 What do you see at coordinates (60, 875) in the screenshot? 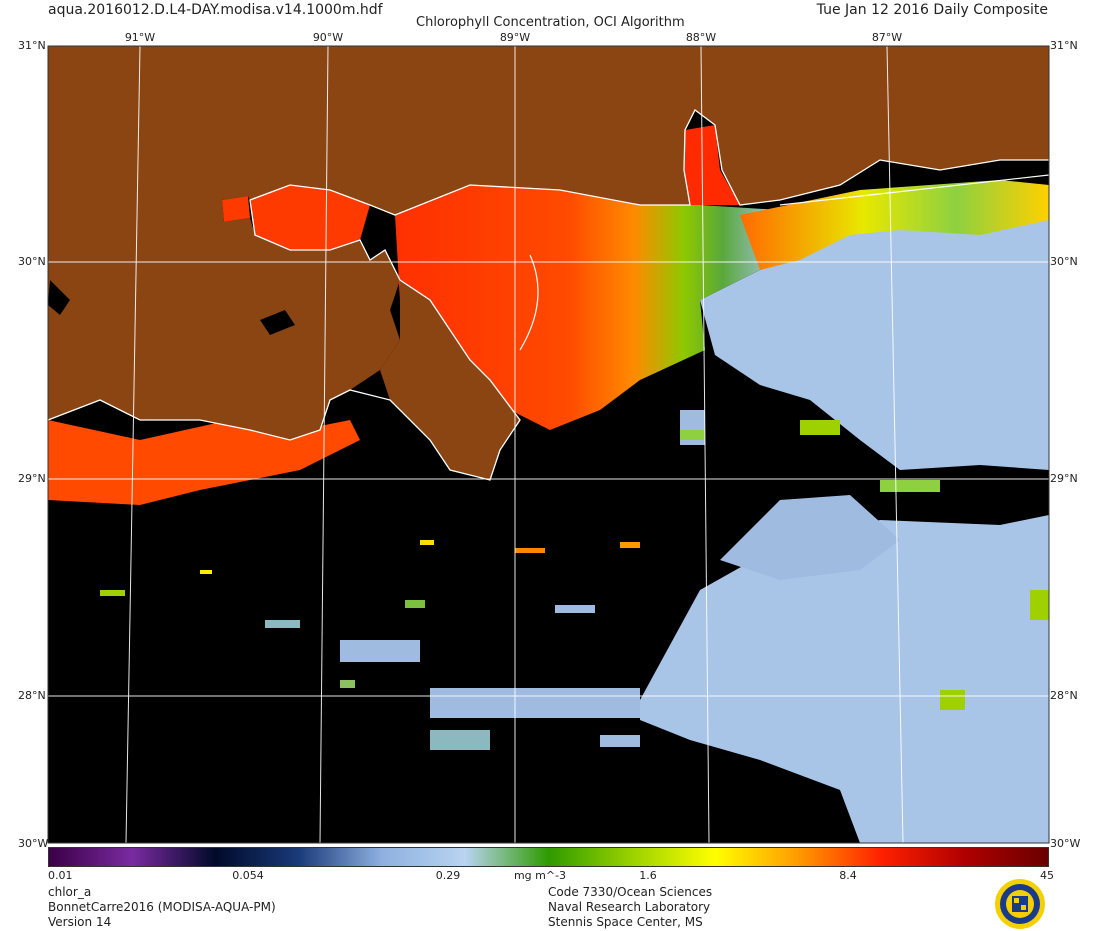
I see `colorbar-label-min: 0.01` at bounding box center [60, 875].